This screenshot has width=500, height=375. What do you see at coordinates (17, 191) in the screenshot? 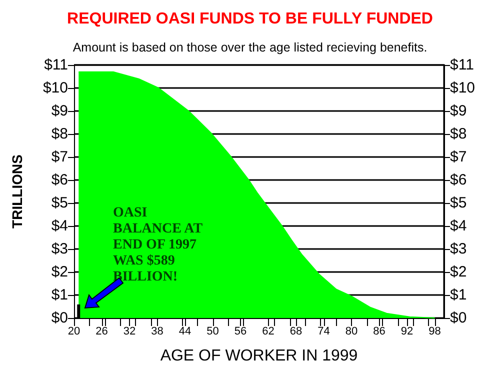
I see `y-axis-title: TRILLIONS` at bounding box center [17, 191].